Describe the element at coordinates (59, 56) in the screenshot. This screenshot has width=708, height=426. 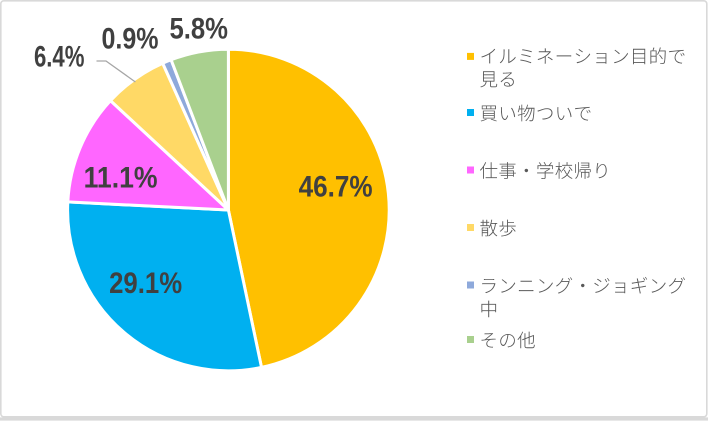
I see `svg-text: 6.4%` at that location.